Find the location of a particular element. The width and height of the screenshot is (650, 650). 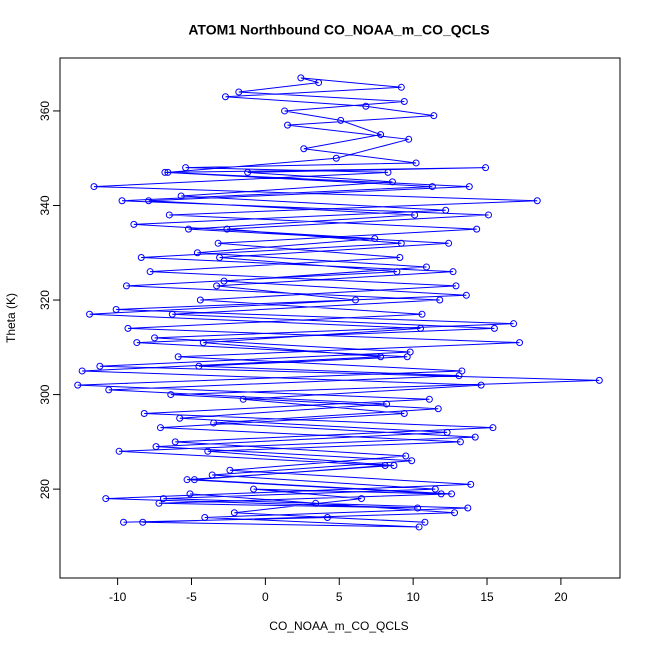

x-axis-label: CO_NOAA_m_CO_QCLS is located at coordinates (338, 626).